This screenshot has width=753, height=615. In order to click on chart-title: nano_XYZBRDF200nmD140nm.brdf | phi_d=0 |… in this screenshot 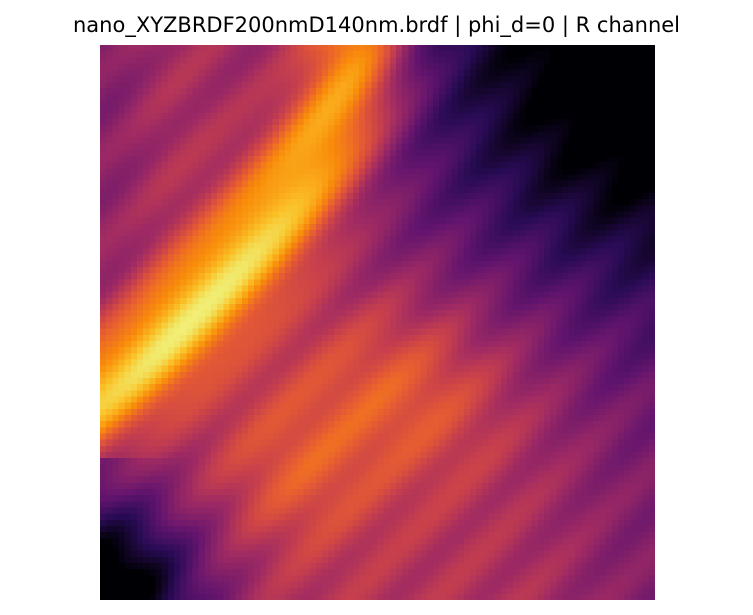, I will do `click(376, 25)`.